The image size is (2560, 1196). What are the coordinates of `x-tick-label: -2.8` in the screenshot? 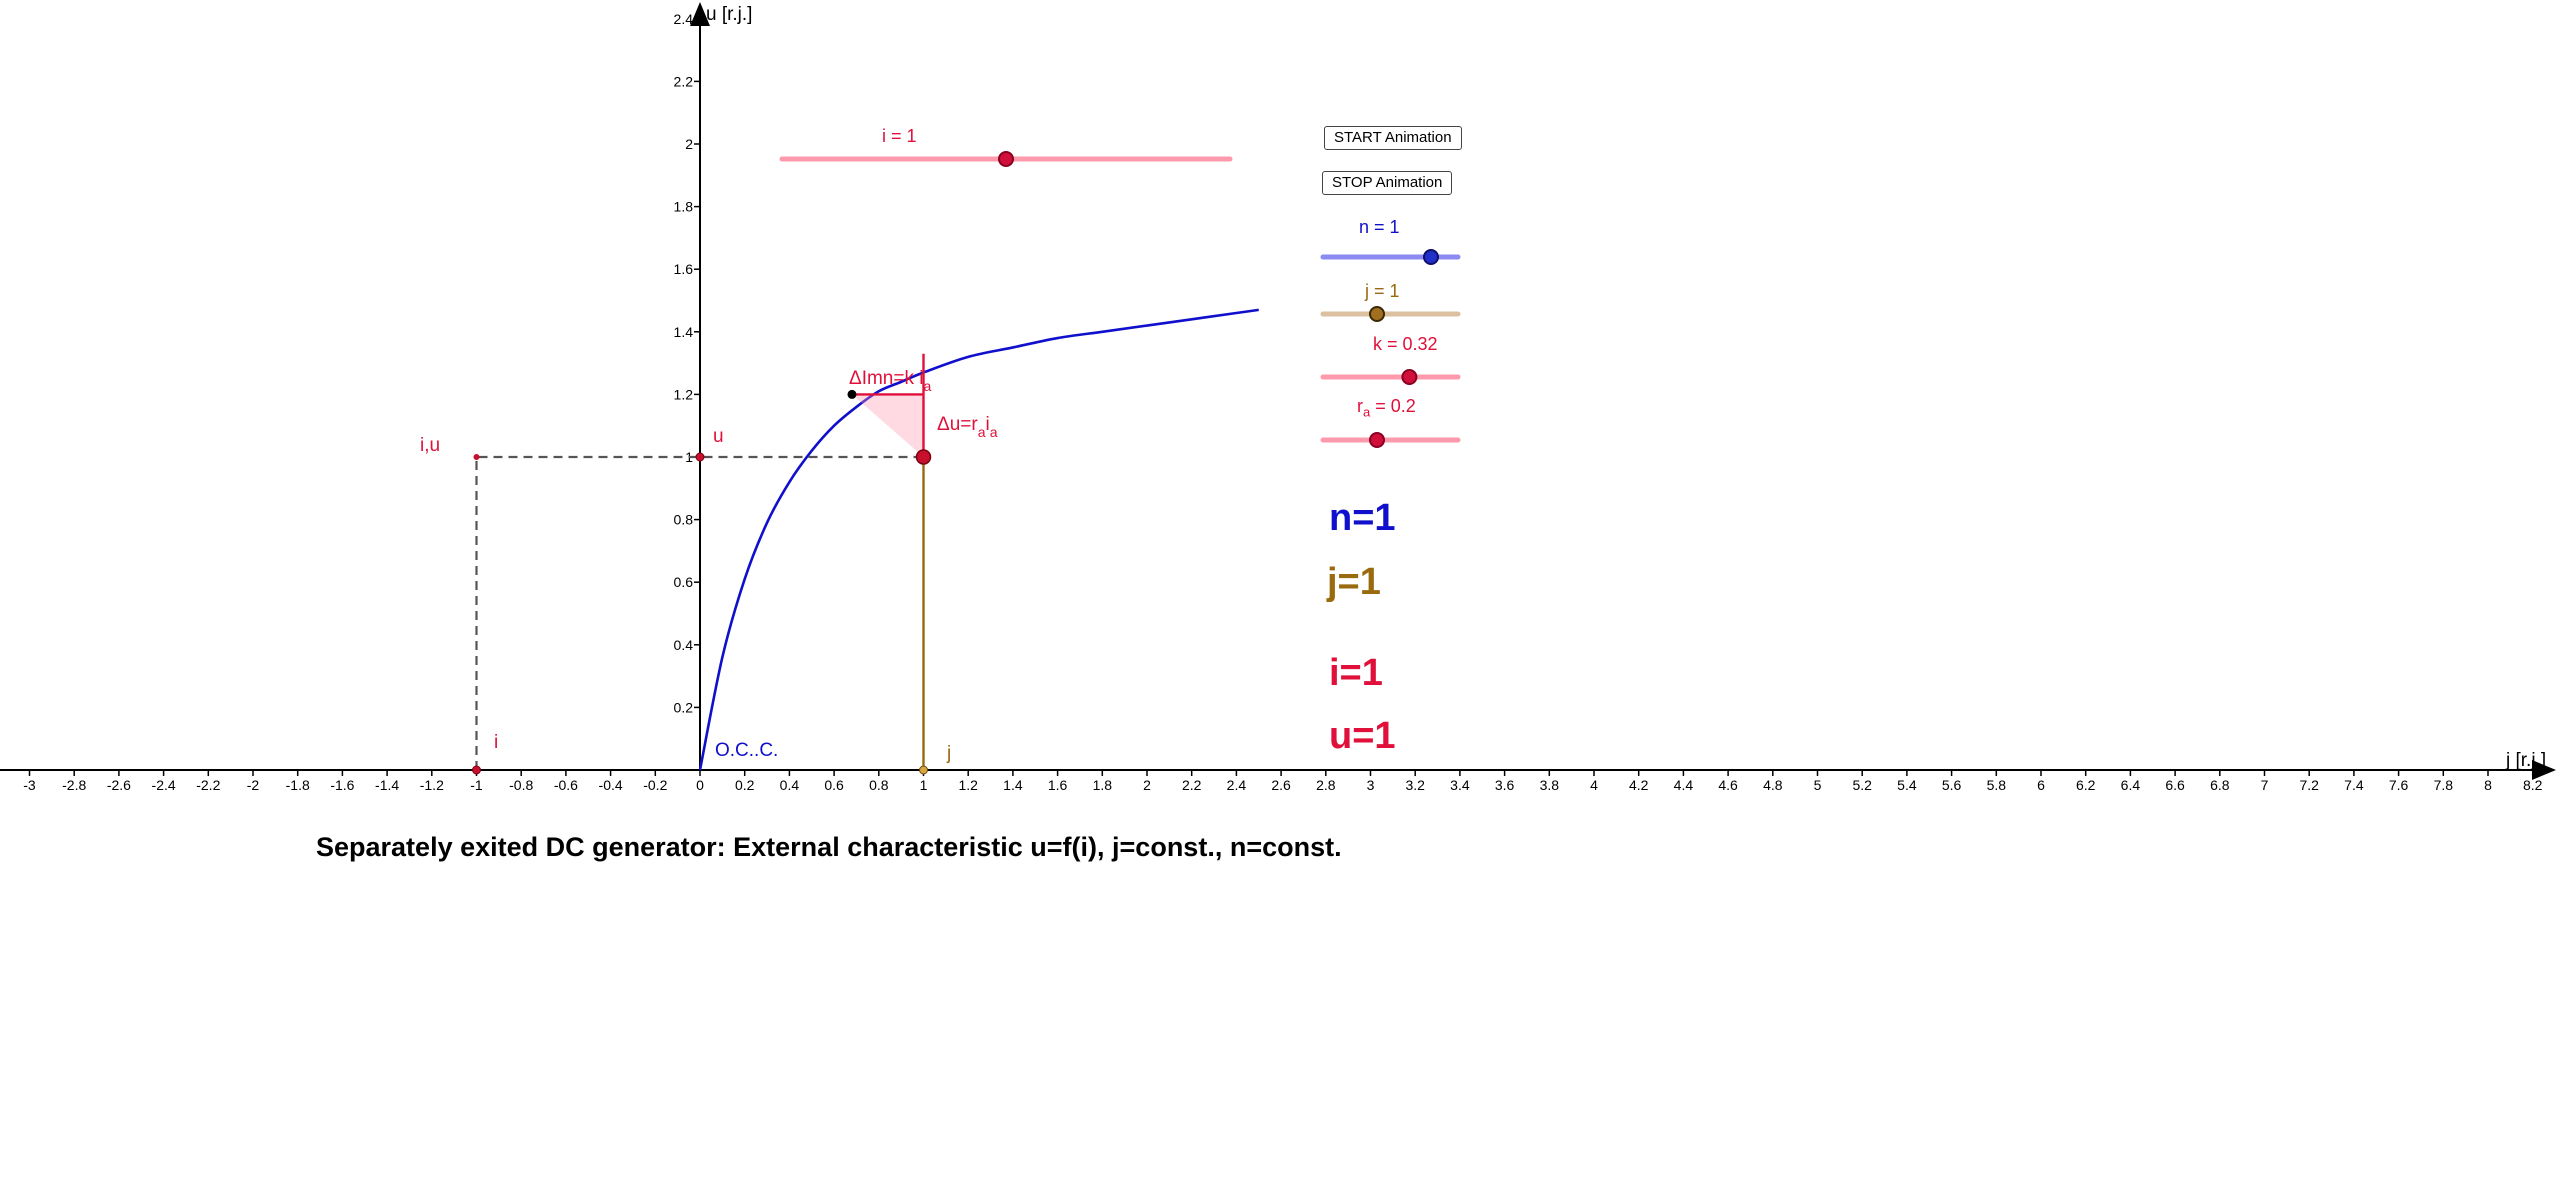 It's located at (74, 785).